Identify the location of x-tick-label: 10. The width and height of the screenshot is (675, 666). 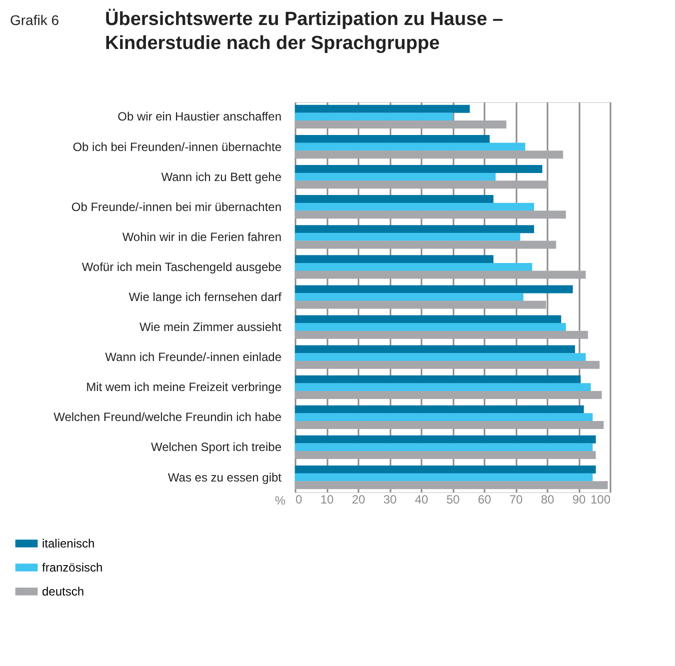
(327, 499).